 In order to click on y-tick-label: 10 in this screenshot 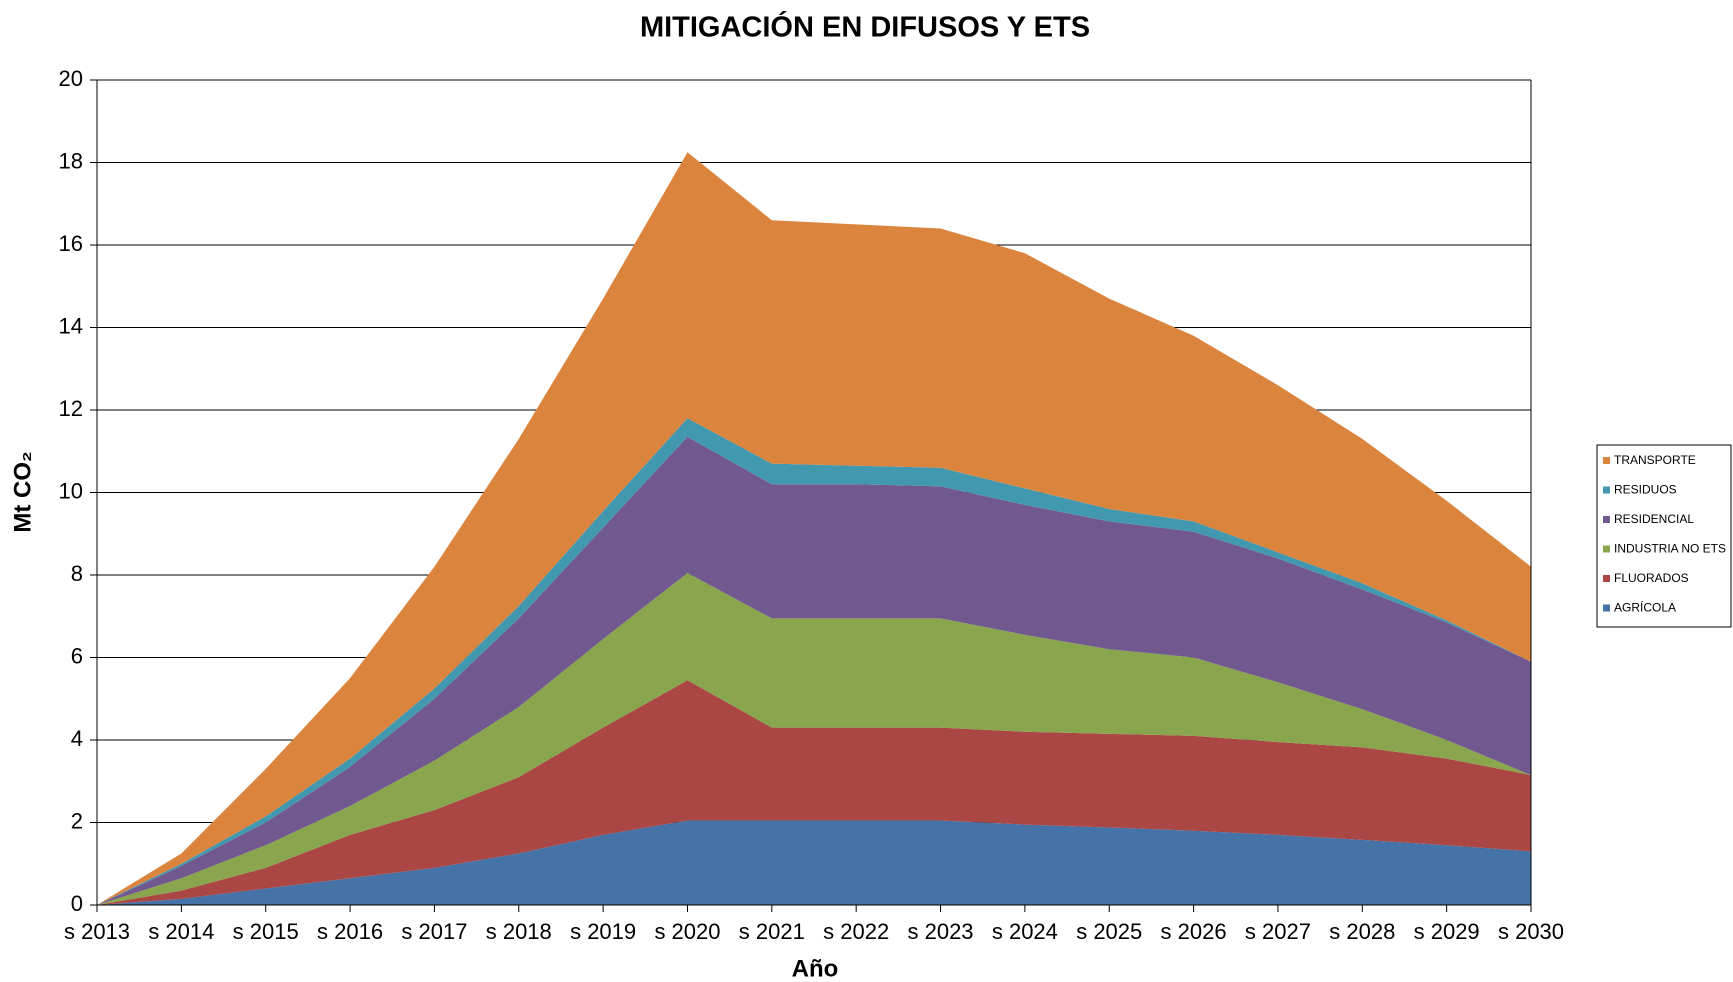, I will do `click(71, 490)`.